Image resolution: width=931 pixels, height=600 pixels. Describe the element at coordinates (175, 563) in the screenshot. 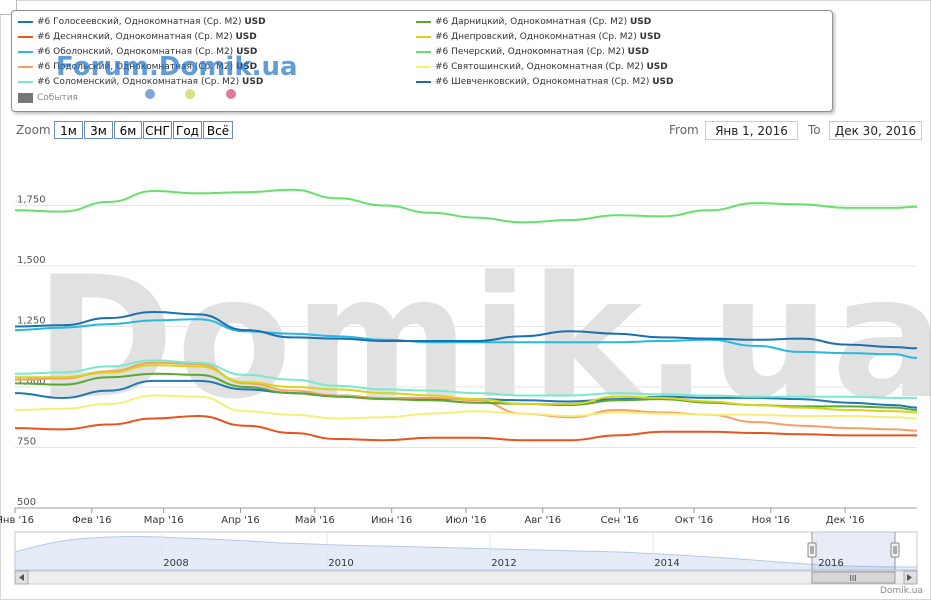

I see `navigator-year-label: 2008` at that location.